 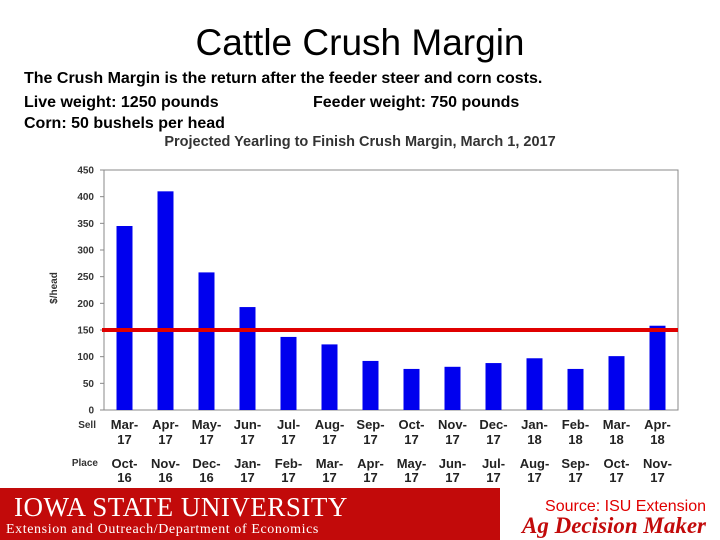 I want to click on y-tick-label: 300, so click(x=85, y=251).